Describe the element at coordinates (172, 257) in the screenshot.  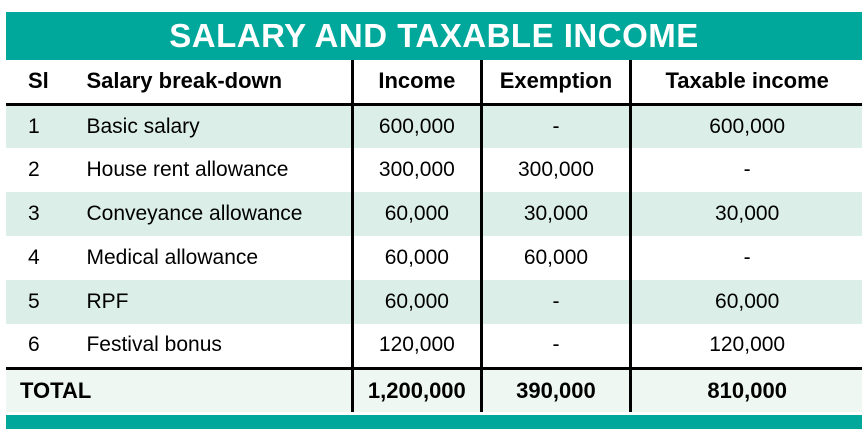
I see `table-cell: Medical allowance` at that location.